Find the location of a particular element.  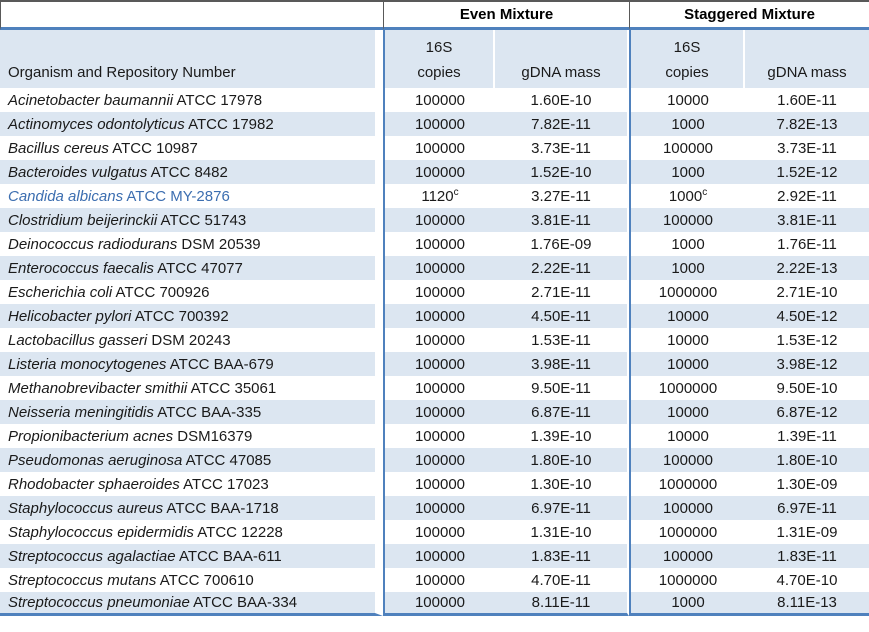

organism-cell: Lactobacillus gasseri DSM 20243 is located at coordinates (191, 340).